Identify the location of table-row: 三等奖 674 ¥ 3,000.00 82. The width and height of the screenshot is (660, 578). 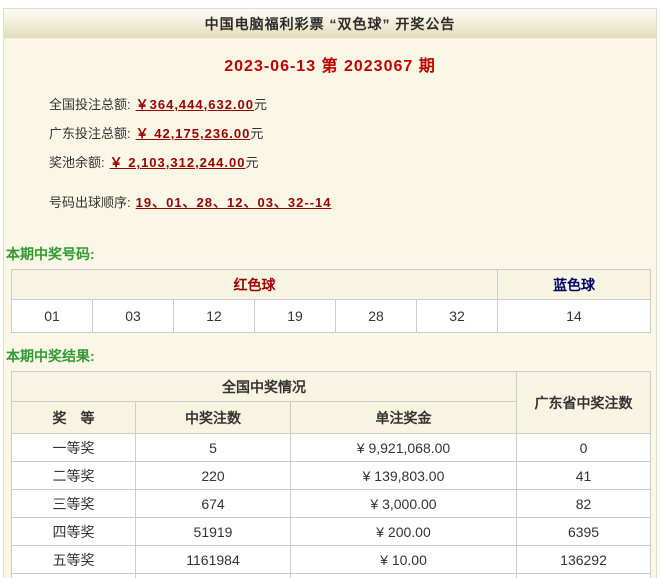
(331, 503).